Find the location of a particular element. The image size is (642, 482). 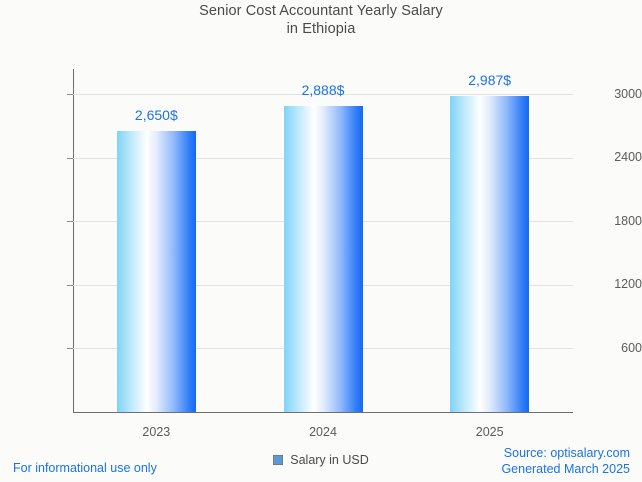

x-axis-line is located at coordinates (323, 412).